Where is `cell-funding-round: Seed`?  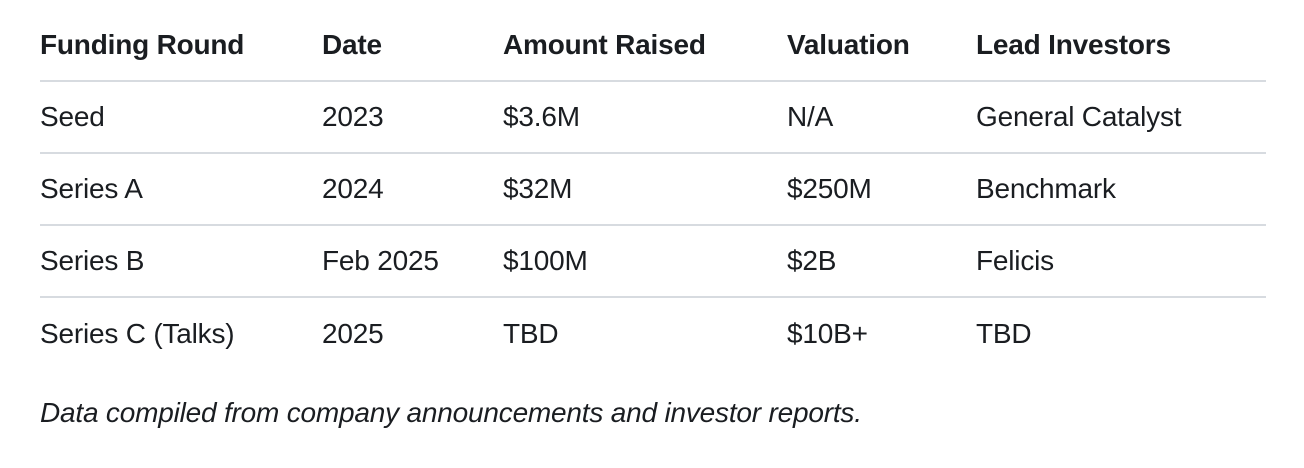
cell-funding-round: Seed is located at coordinates (181, 117).